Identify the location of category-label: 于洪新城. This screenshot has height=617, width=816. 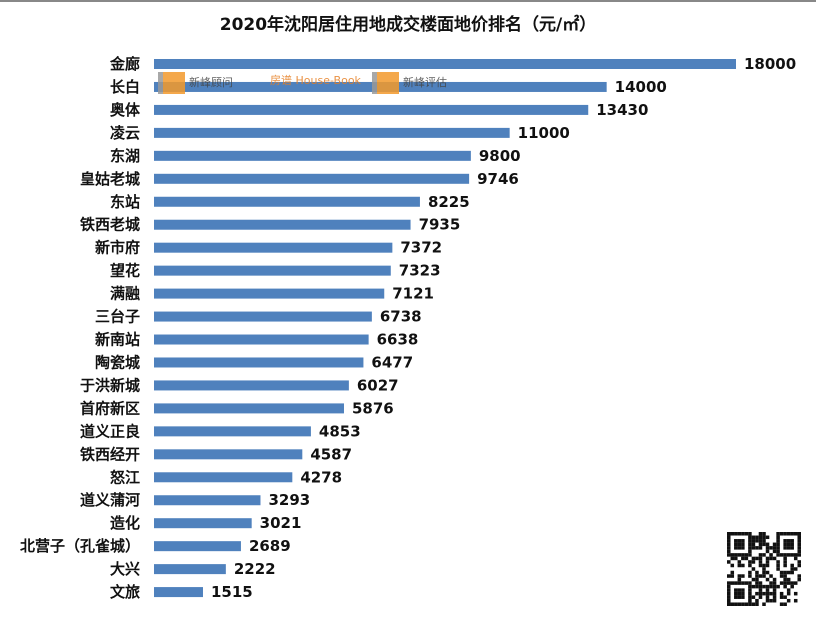
(110, 385).